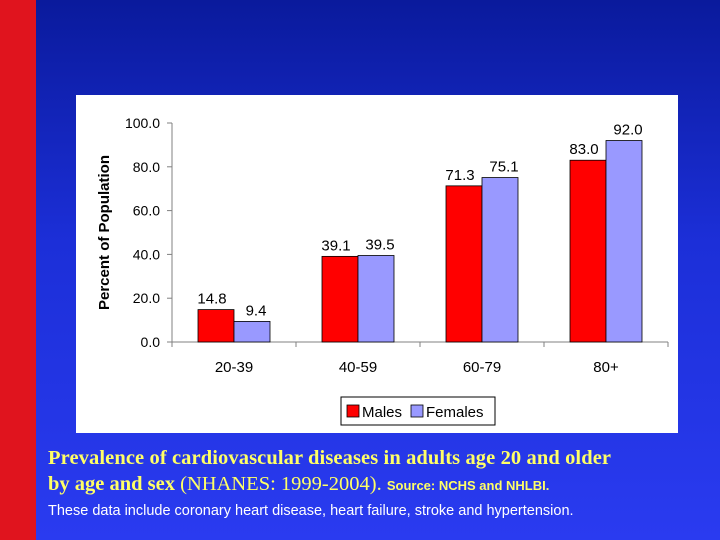  I want to click on x-category-label: 20-39, so click(234, 367).